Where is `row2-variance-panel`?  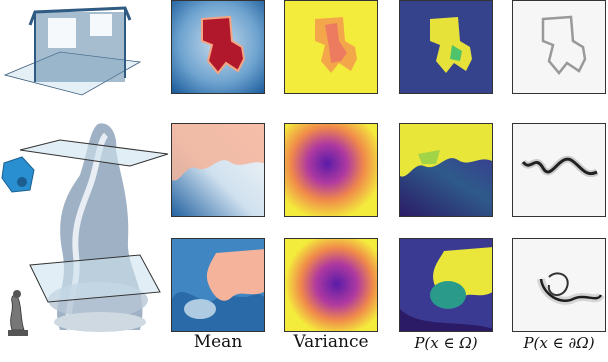 row2-variance-panel is located at coordinates (331, 170).